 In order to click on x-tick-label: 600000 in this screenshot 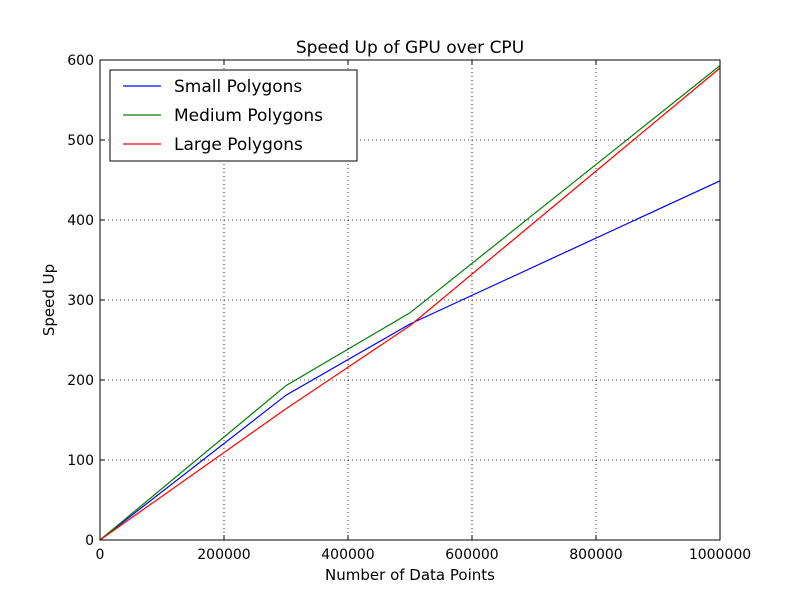, I will do `click(471, 555)`.